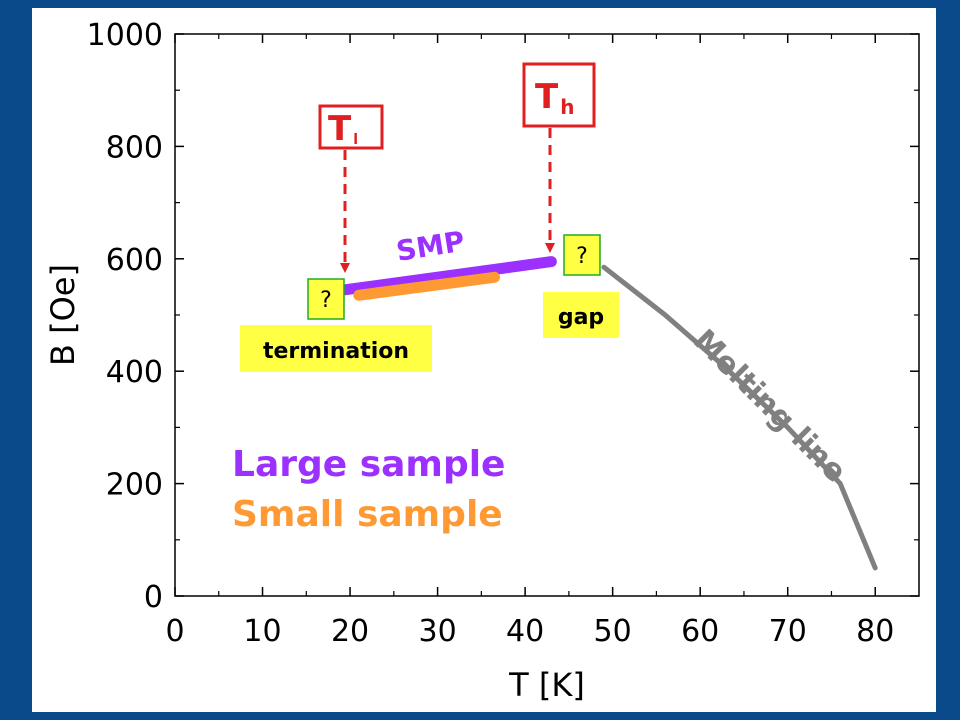  I want to click on series-large-line, so click(448, 276).